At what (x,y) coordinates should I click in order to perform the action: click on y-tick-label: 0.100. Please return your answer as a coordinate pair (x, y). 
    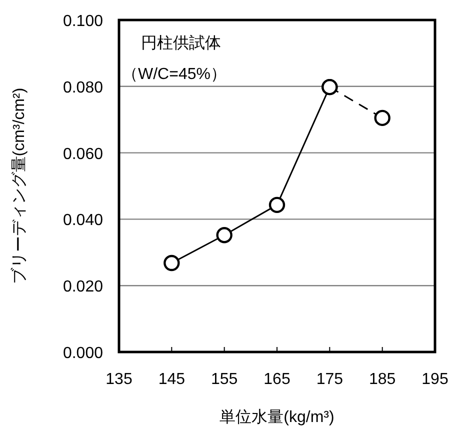
    Looking at the image, I should click on (83, 21).